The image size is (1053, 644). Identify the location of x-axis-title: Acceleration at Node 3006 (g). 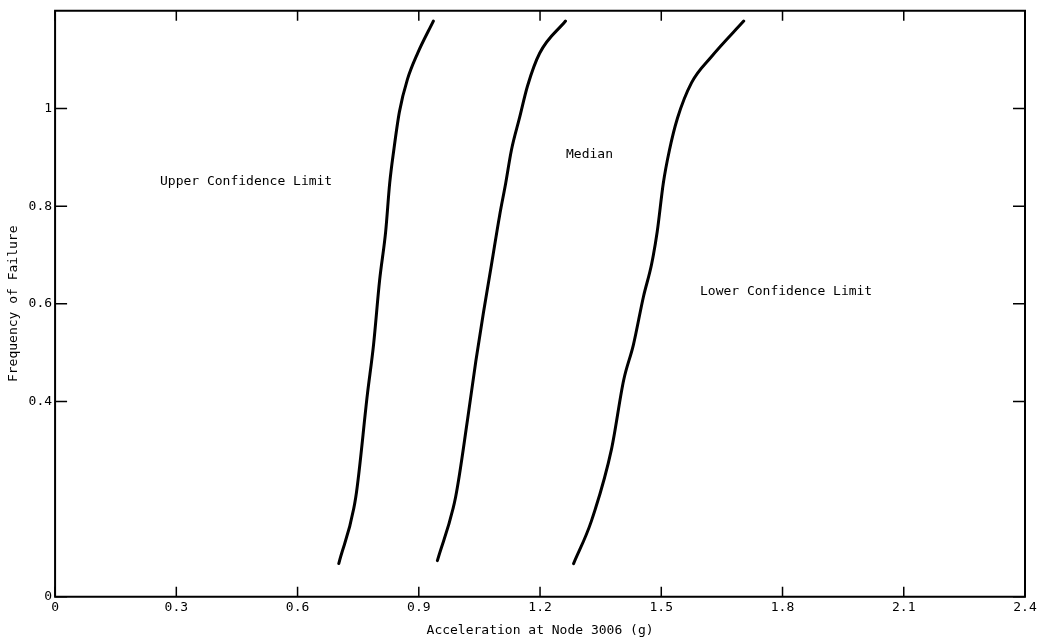
(540, 629).